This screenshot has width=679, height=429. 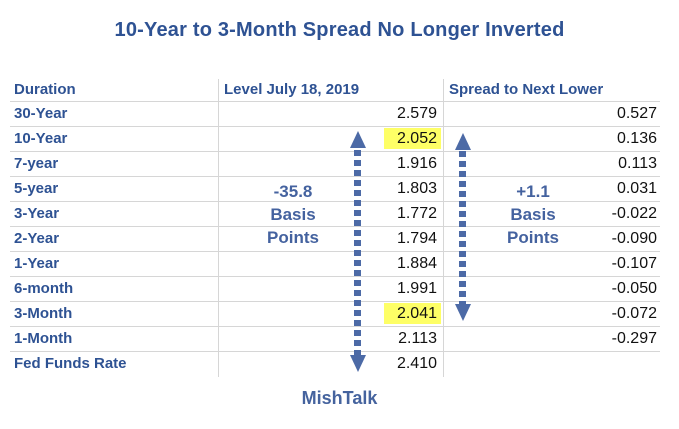 What do you see at coordinates (37, 263) in the screenshot?
I see `duration-cell: 1-Year` at bounding box center [37, 263].